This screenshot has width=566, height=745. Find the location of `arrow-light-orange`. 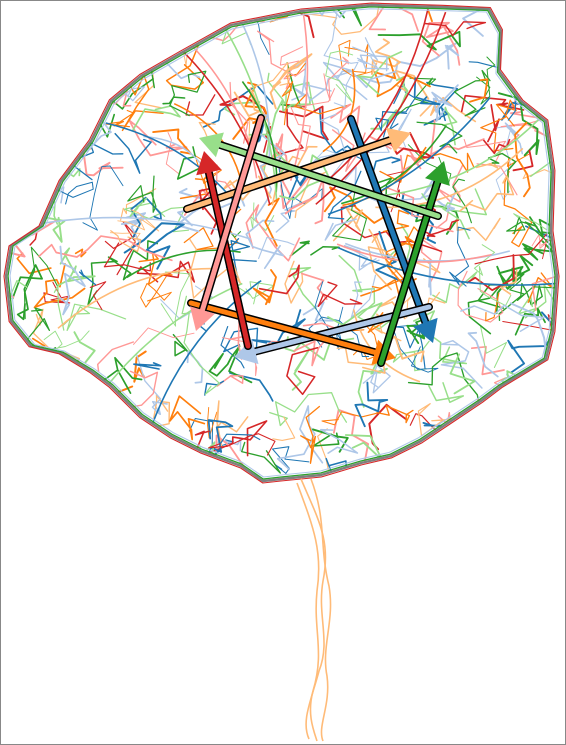

arrow-light-orange is located at coordinates (297, 170).